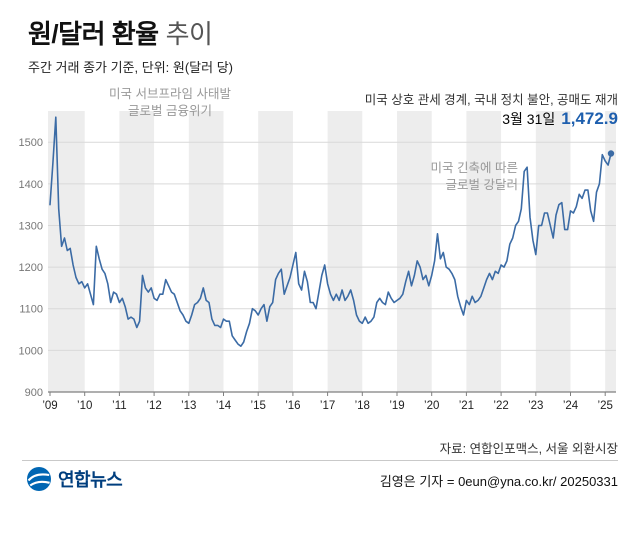 Image resolution: width=640 pixels, height=553 pixels. I want to click on annotation-tightening-line2: 글로벌 강달러, so click(481, 184).